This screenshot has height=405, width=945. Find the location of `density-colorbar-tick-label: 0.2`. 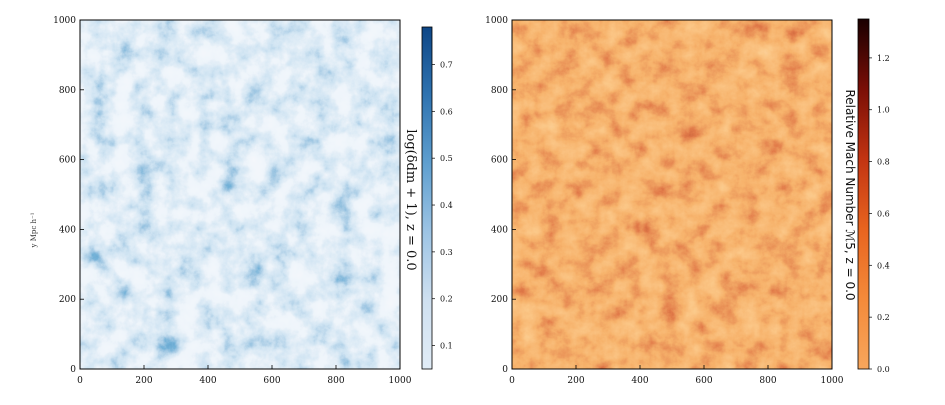

density-colorbar-tick-label: 0.2 is located at coordinates (446, 299).